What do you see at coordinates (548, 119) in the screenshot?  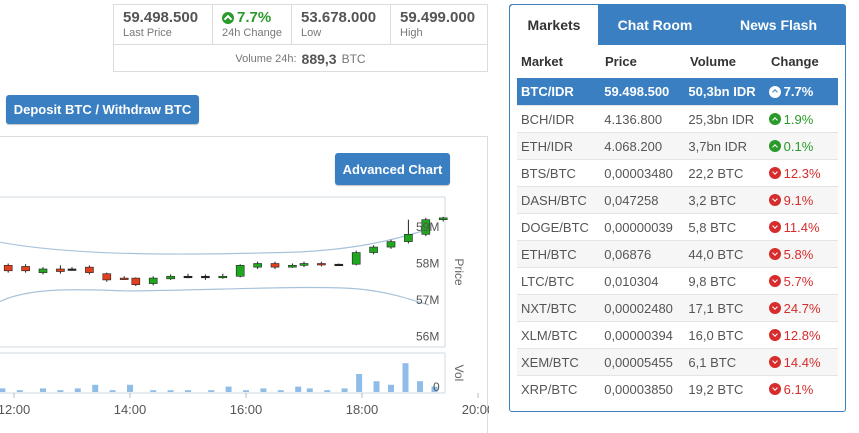 I see `market-name: BCH/IDR` at bounding box center [548, 119].